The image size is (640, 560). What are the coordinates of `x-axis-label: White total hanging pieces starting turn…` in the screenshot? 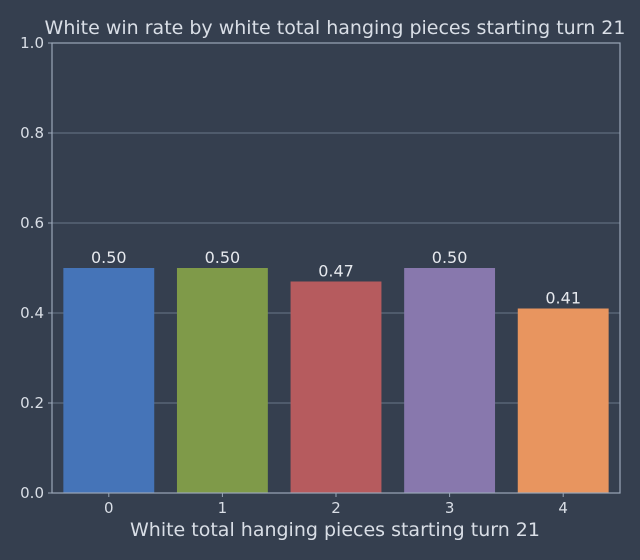 It's located at (335, 530).